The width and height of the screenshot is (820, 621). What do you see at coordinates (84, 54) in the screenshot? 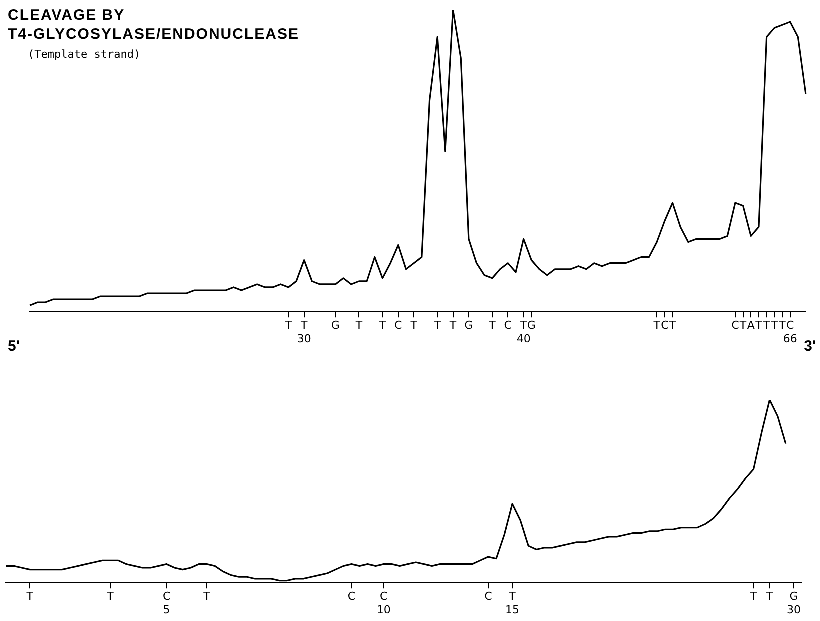
I see `text: (Template strand)` at bounding box center [84, 54].